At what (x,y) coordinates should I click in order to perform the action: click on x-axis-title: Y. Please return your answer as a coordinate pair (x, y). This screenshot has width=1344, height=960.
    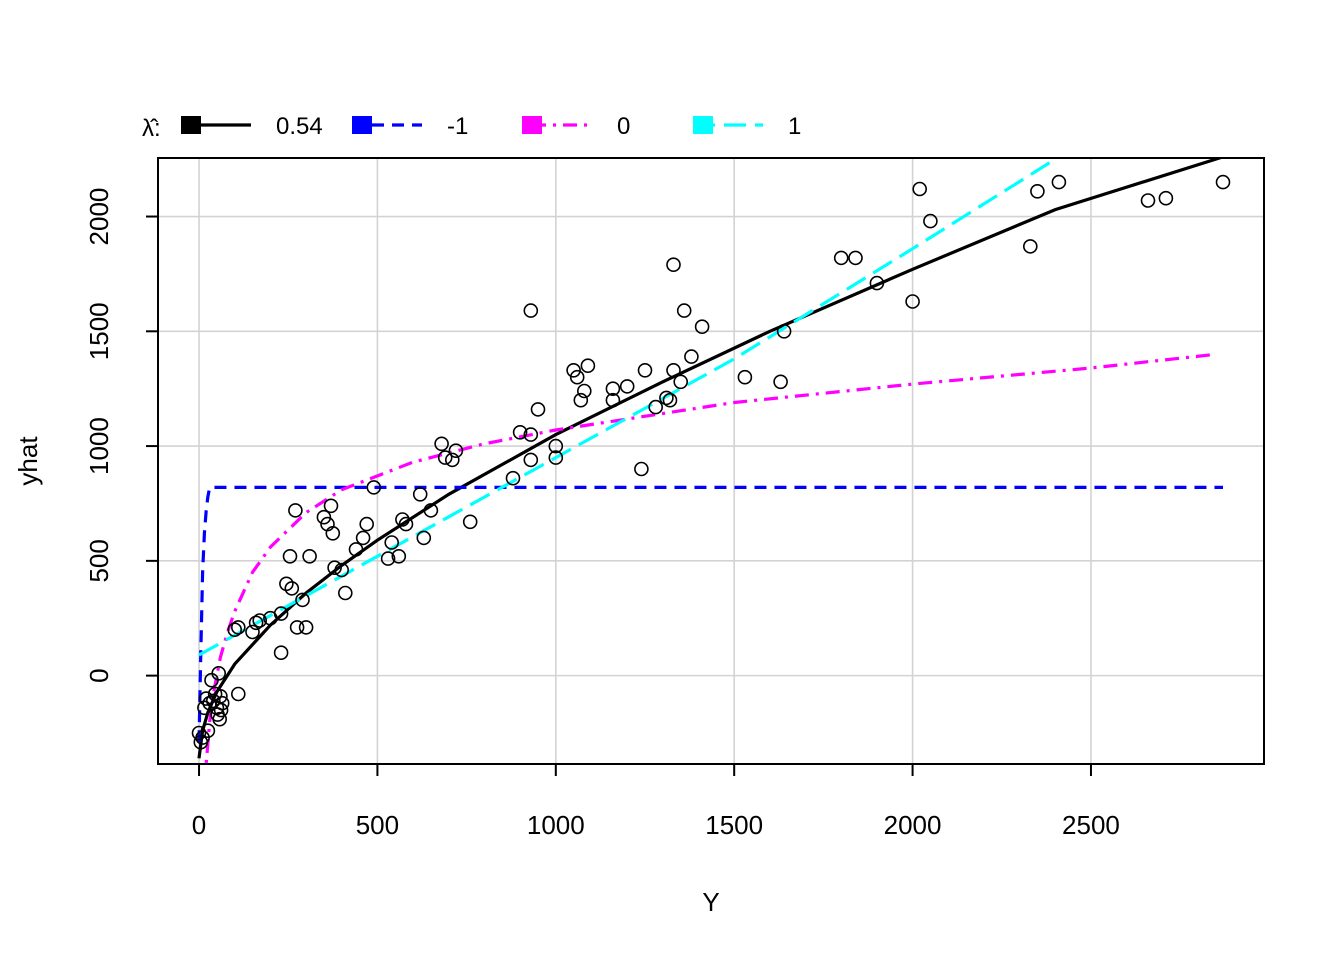
    Looking at the image, I should click on (710, 902).